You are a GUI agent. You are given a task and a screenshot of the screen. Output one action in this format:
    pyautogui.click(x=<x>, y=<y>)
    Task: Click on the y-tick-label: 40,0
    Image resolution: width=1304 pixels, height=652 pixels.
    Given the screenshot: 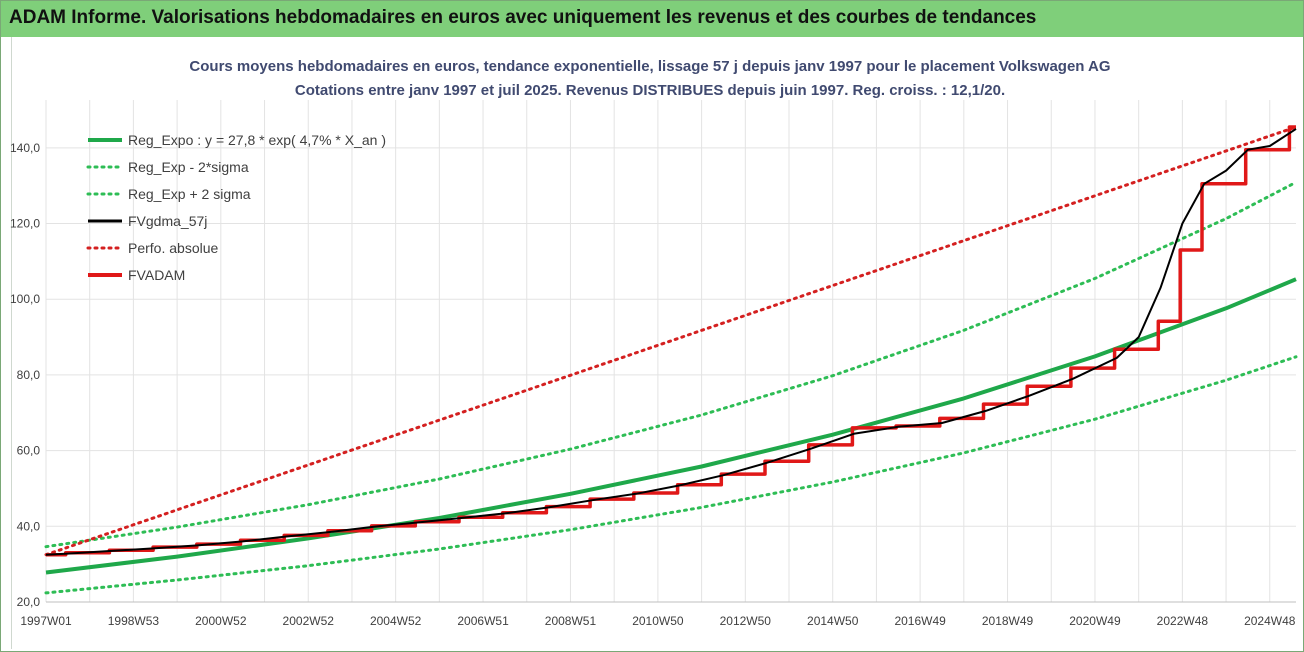 What is the action you would take?
    pyautogui.click(x=29, y=526)
    